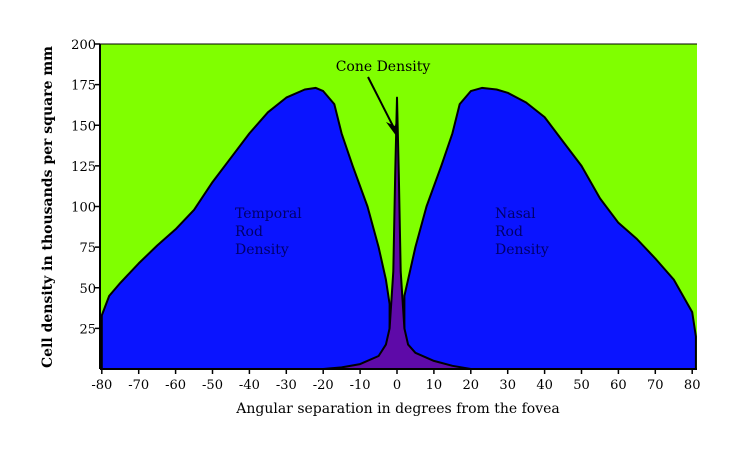 Image resolution: width=741 pixels, height=451 pixels. I want to click on y-tick-label: 50, so click(87, 289).